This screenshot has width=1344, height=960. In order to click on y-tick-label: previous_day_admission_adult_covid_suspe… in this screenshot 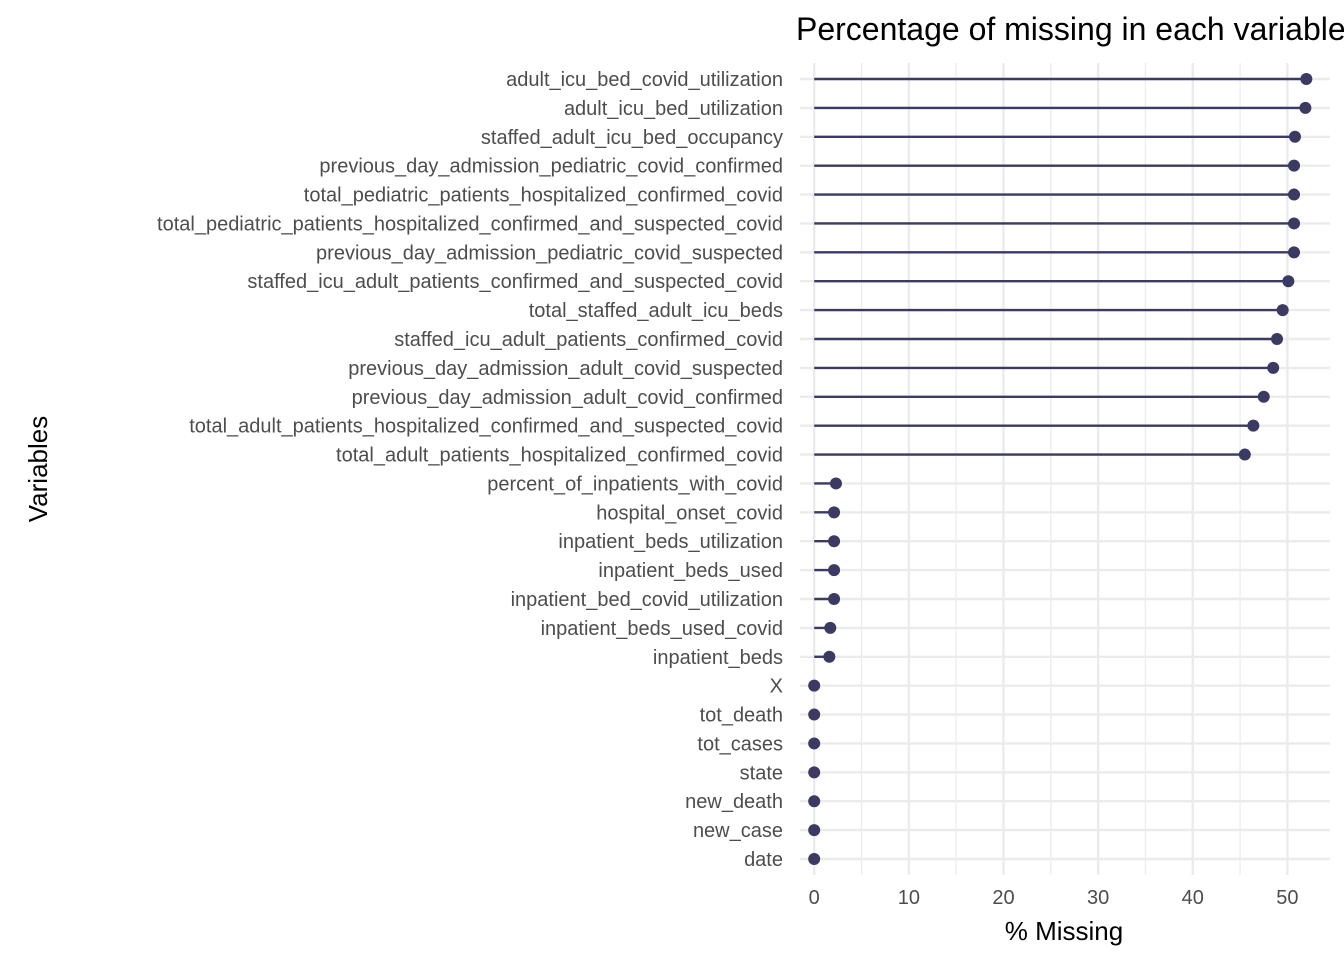, I will do `click(565, 369)`.